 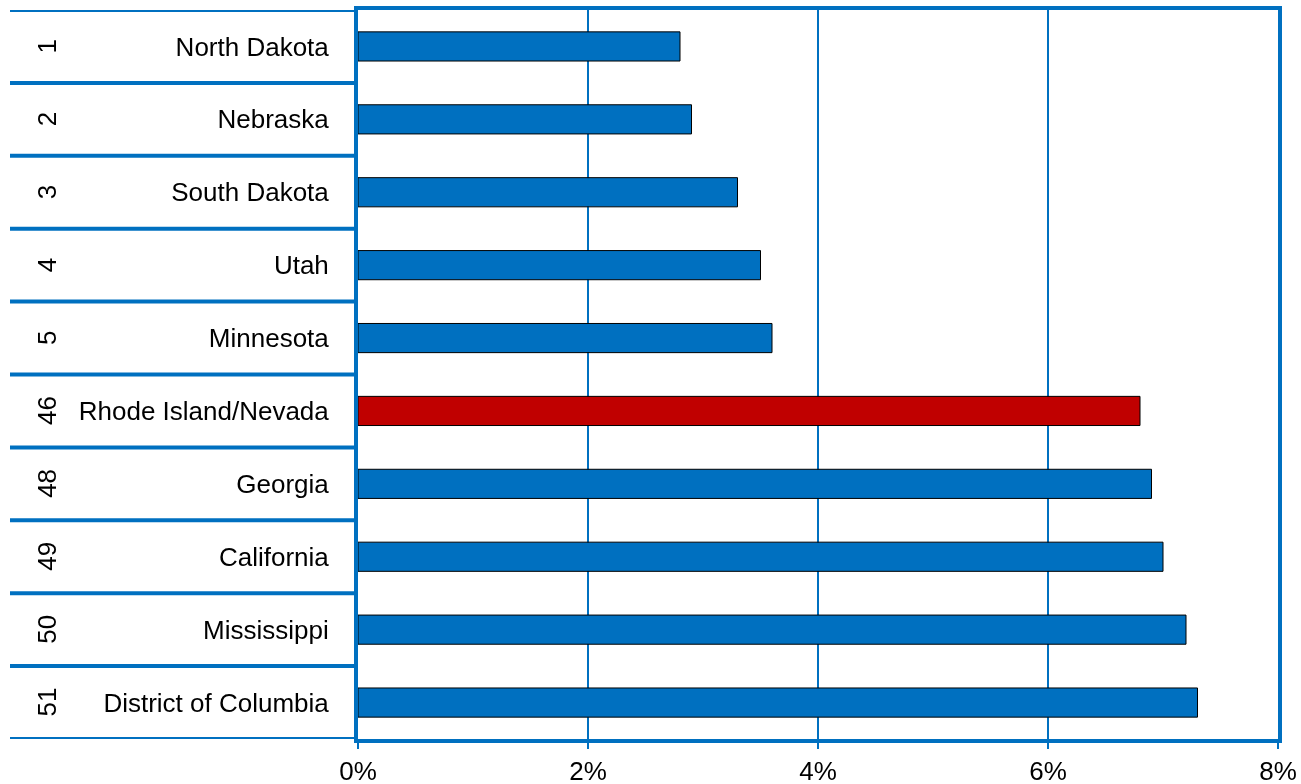 I want to click on text: 1, so click(x=46, y=46).